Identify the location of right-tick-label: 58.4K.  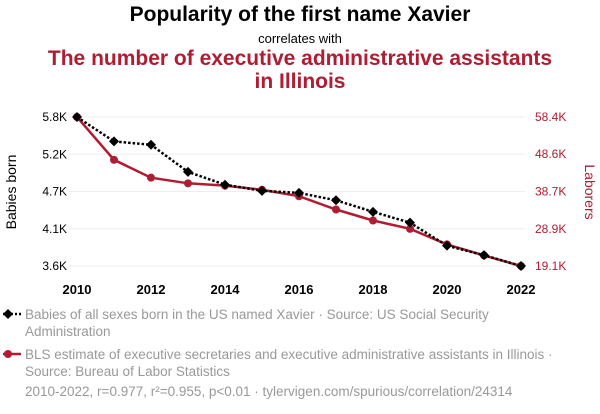
(550, 117).